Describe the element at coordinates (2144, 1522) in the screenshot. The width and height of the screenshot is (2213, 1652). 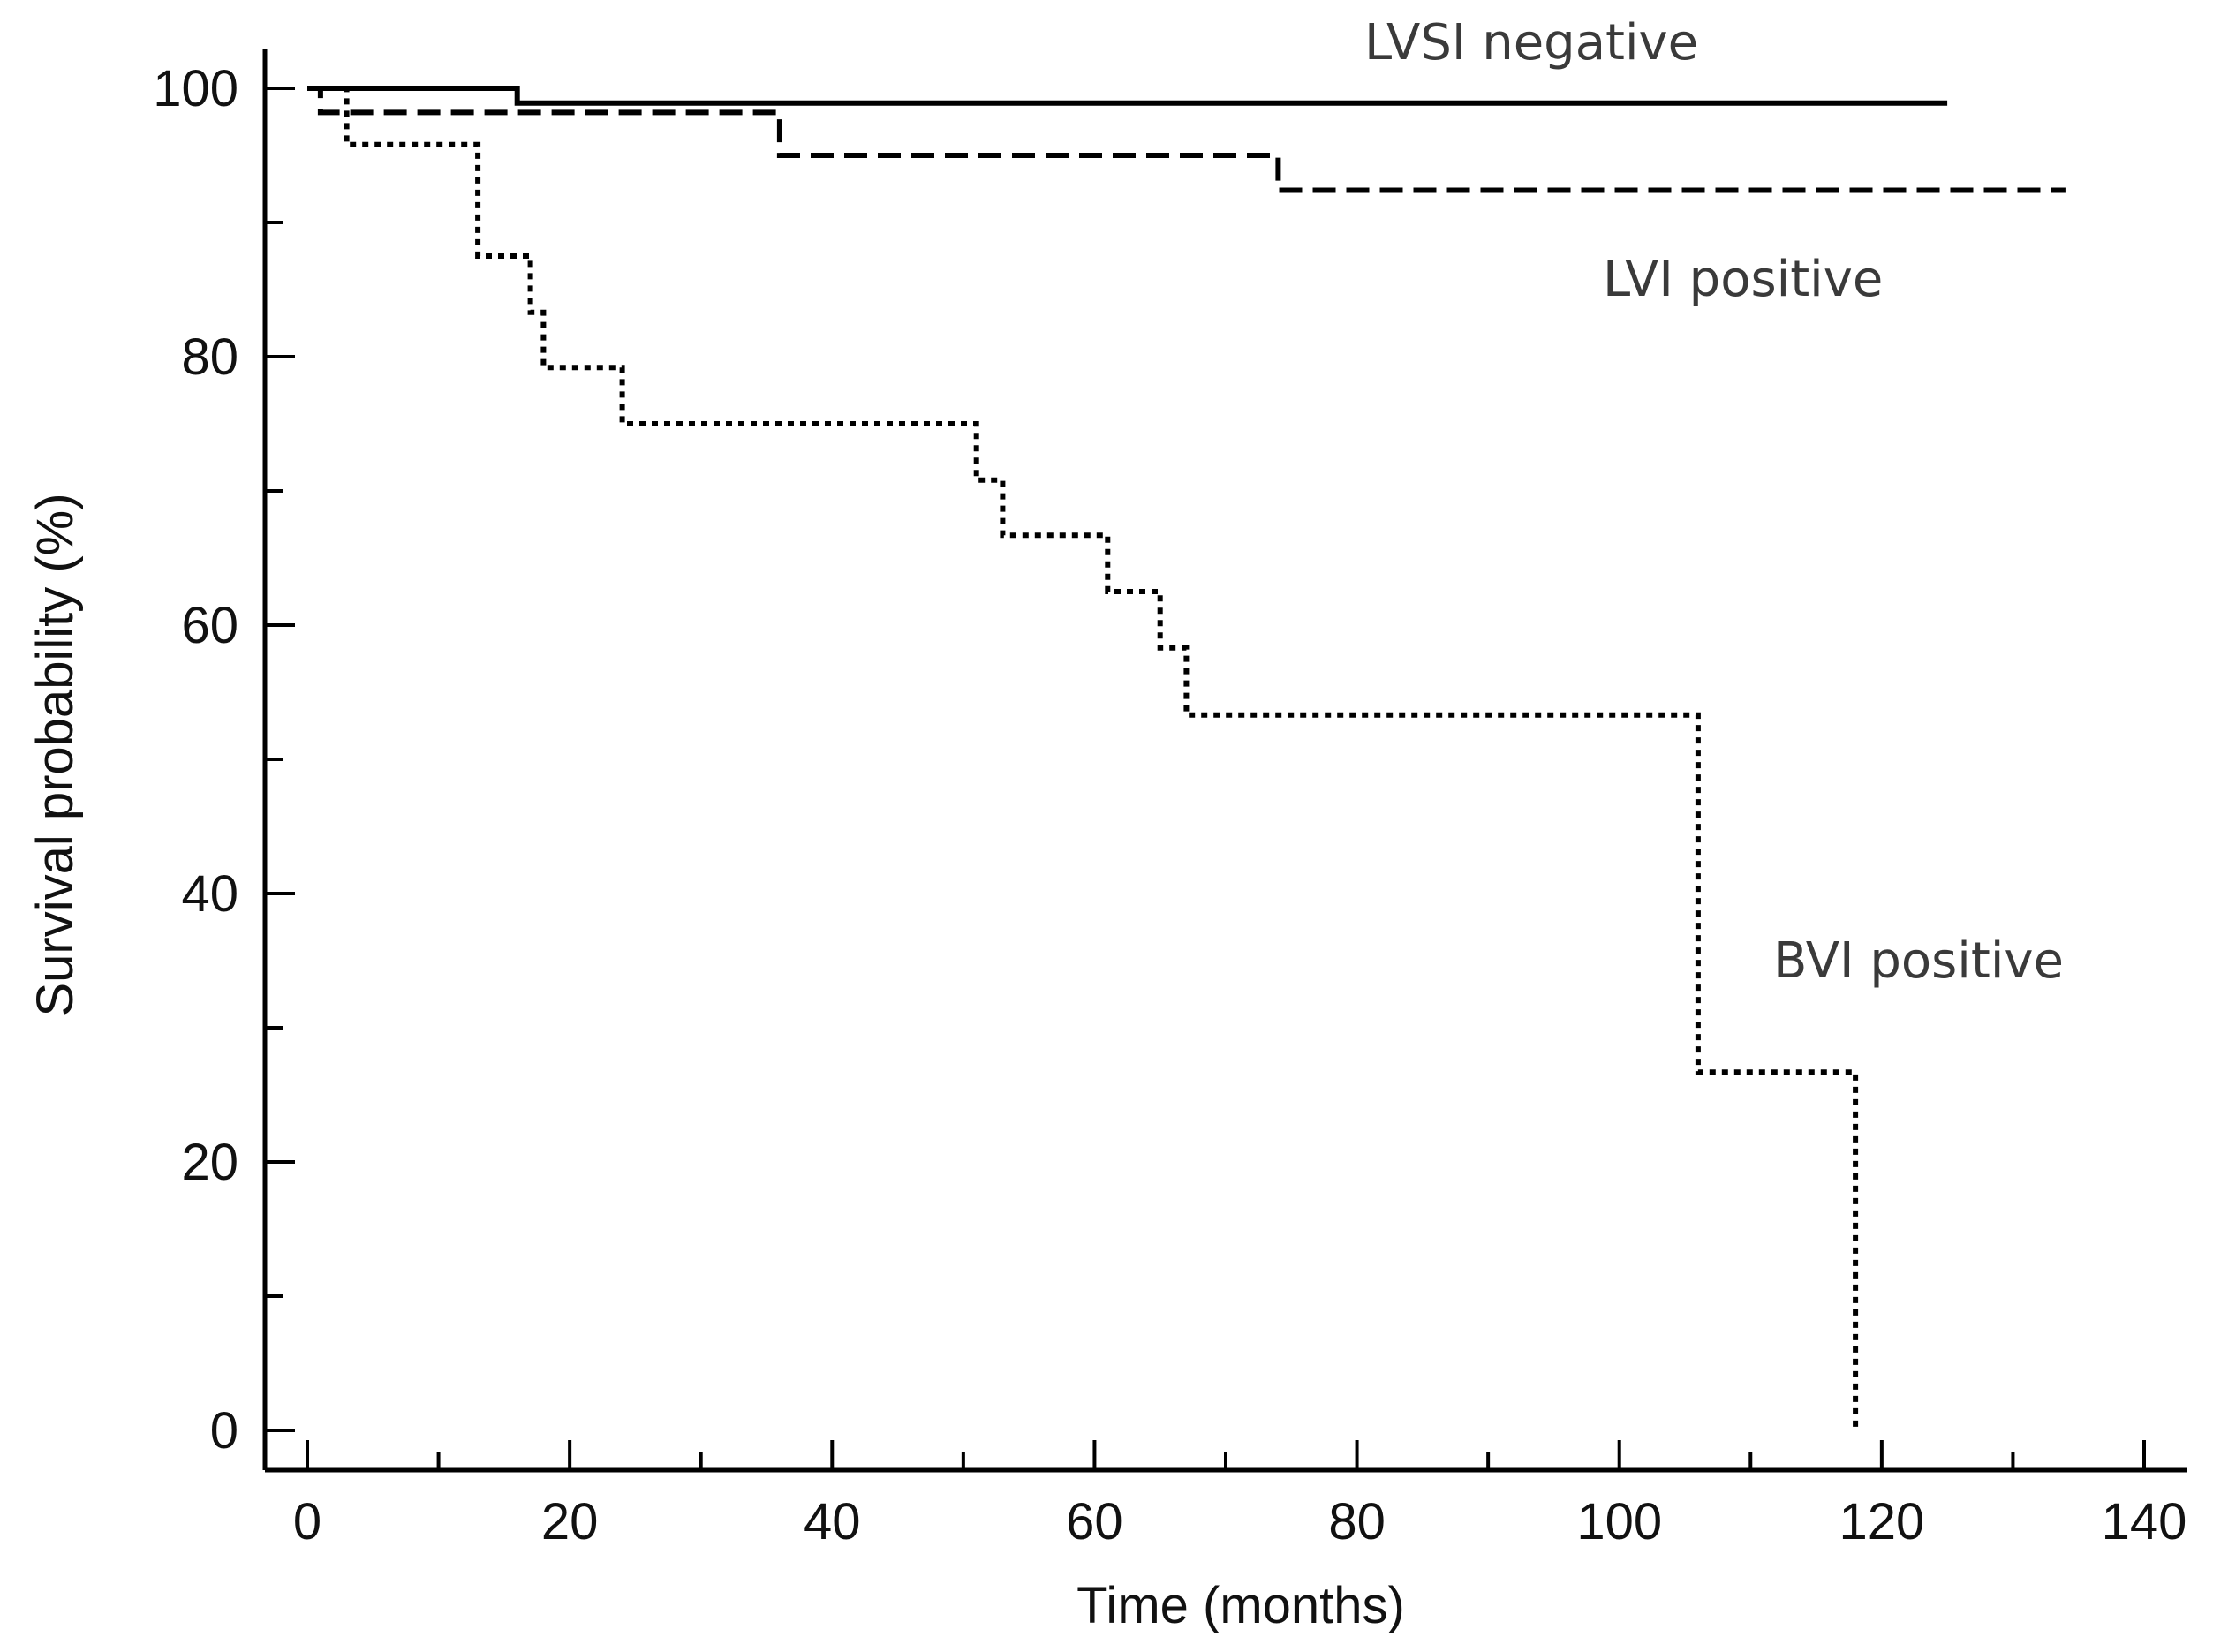
I see `x-tick-label: 140` at that location.